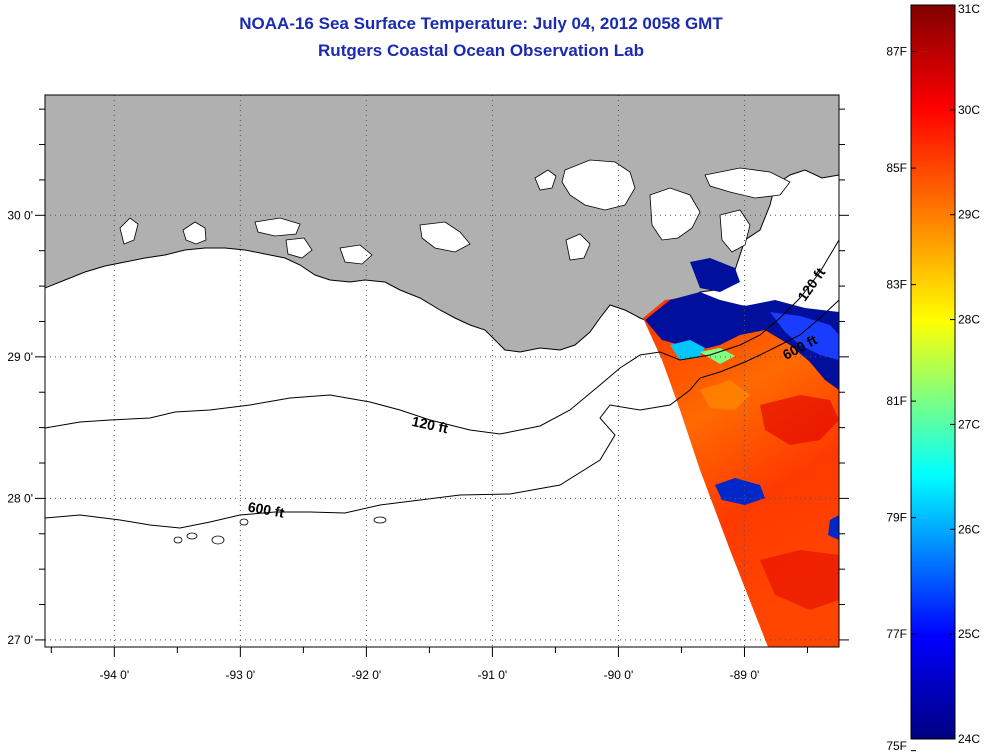  Describe the element at coordinates (969, 110) in the screenshot. I see `colorbar-label-celsius: 30C` at that location.